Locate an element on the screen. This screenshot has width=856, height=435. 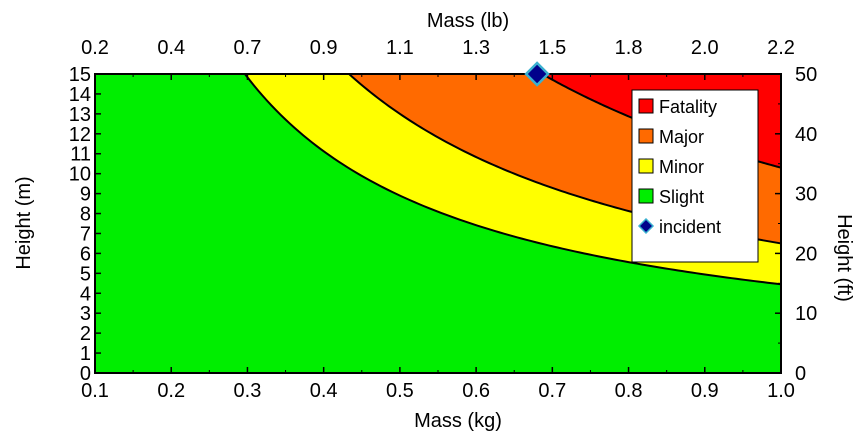
legend-swatch-minor is located at coordinates (646, 166).